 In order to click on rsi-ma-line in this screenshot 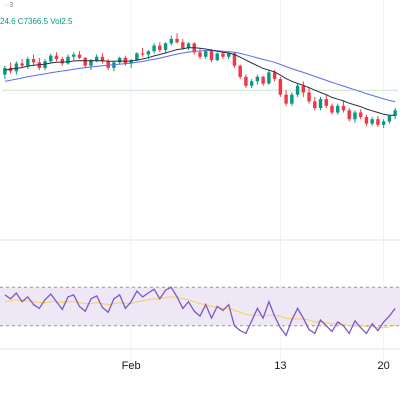, I will do `click(200, 312)`.